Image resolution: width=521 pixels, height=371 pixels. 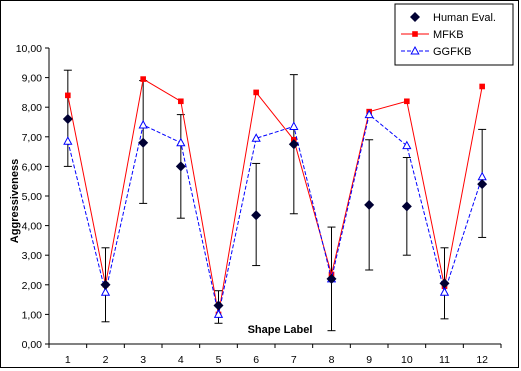 I want to click on x-tick-label: 10, so click(x=407, y=360).